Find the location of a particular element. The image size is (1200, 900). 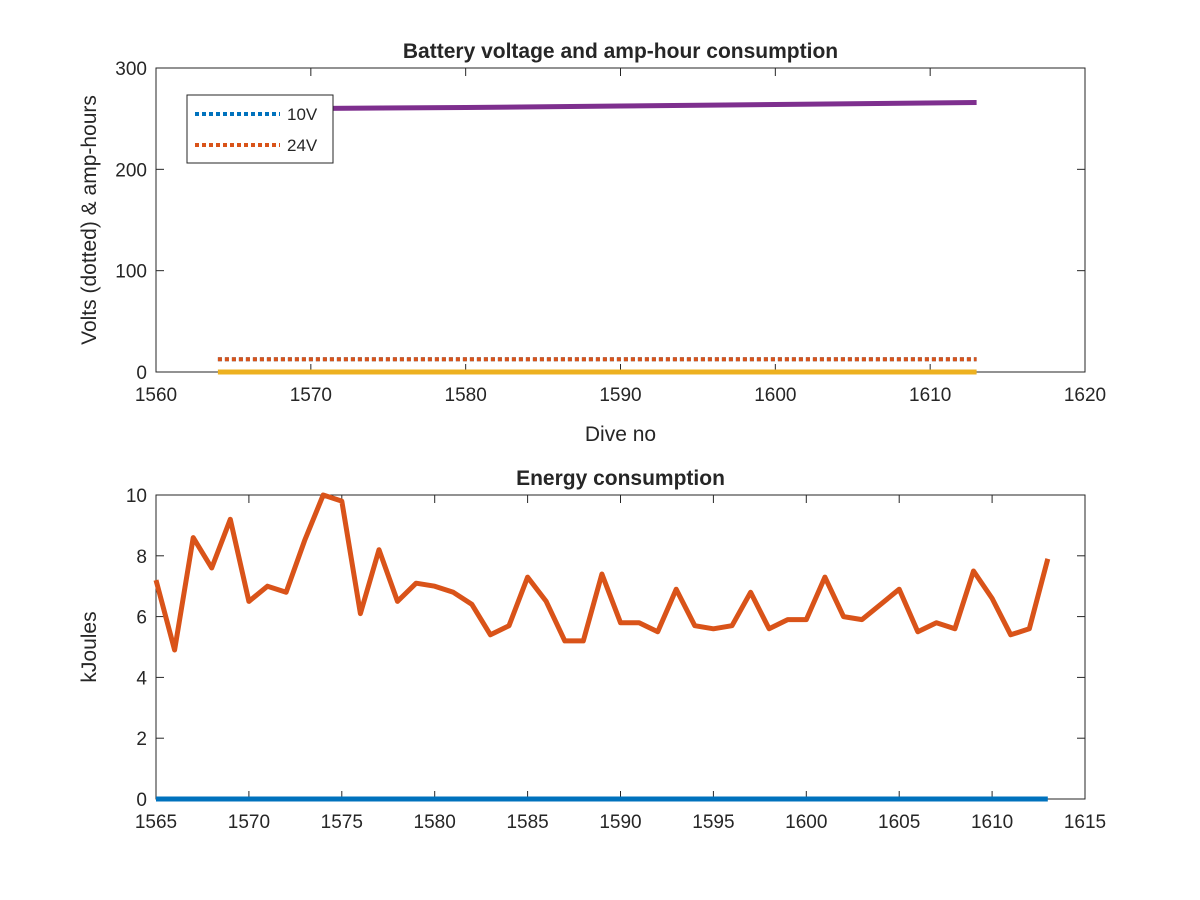

y-tick-label: 8 is located at coordinates (141, 557).